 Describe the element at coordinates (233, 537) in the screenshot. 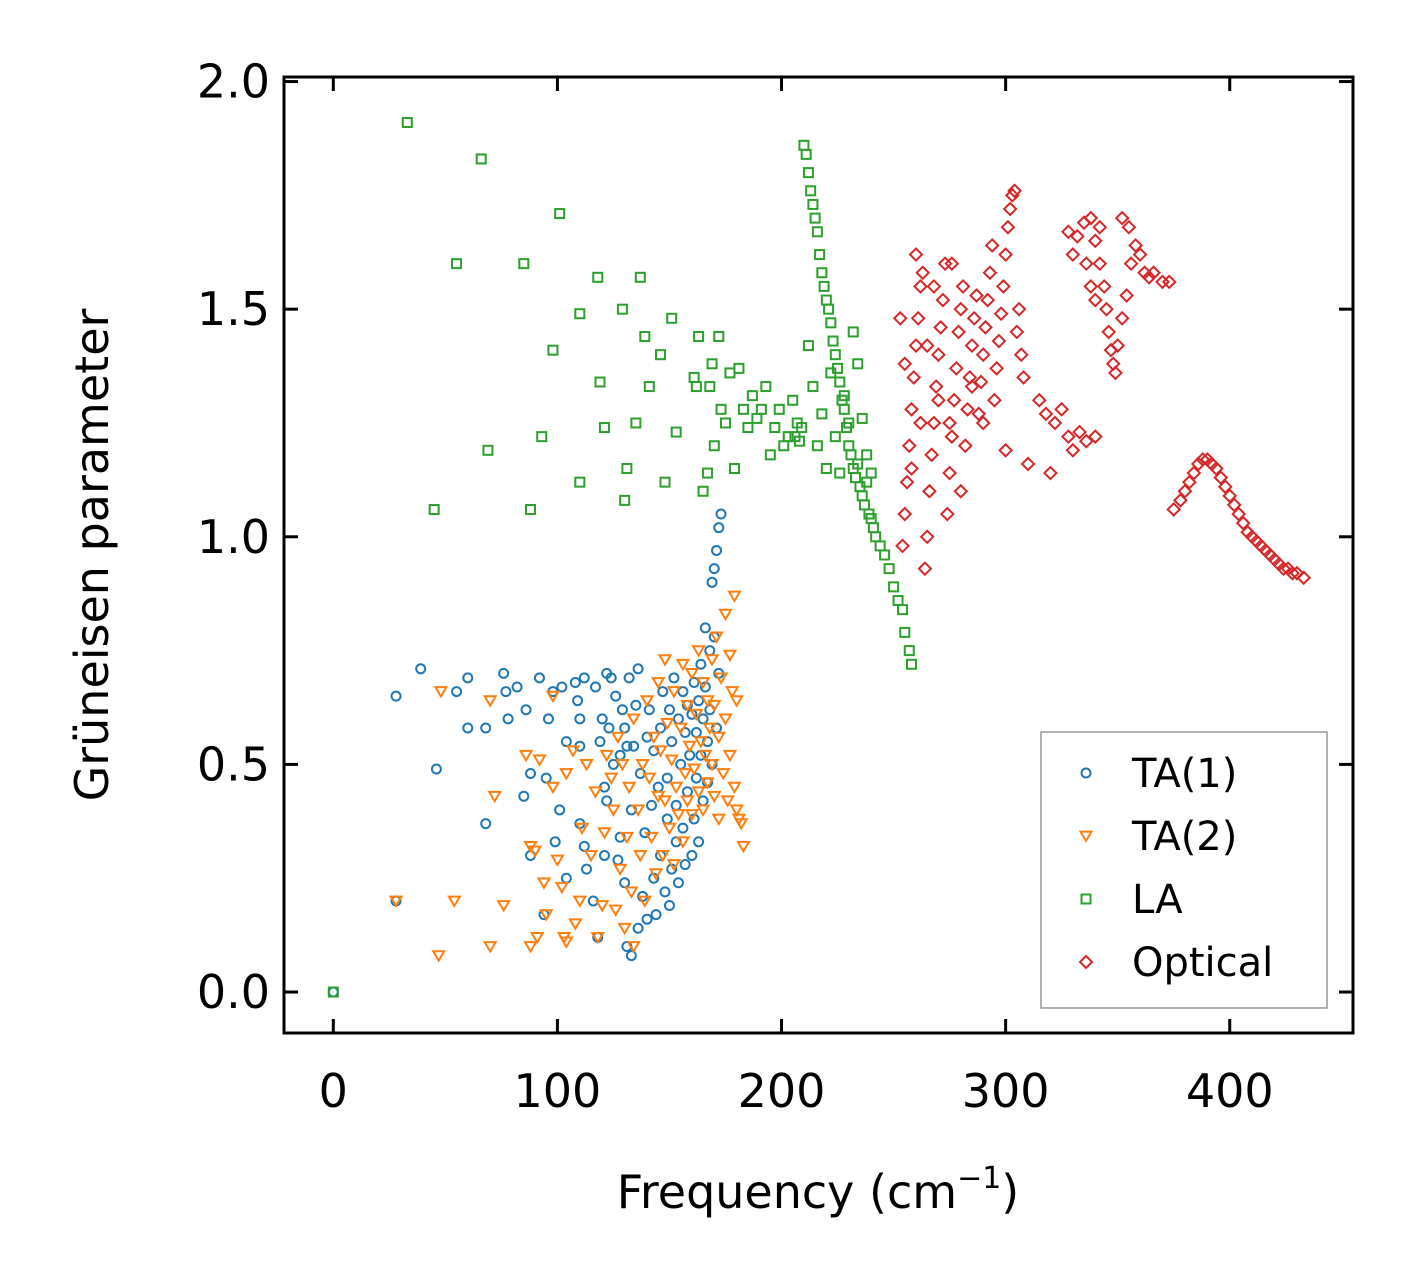

I see `y-tick-label: 1.0` at that location.